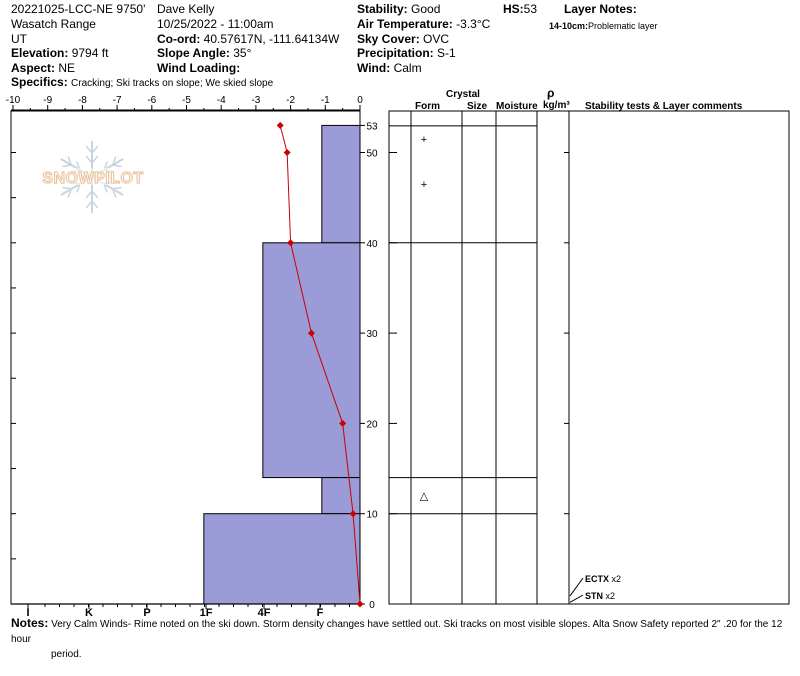 This screenshot has width=800, height=676. What do you see at coordinates (255, 100) in the screenshot?
I see `temperature-tick-label: -3` at bounding box center [255, 100].